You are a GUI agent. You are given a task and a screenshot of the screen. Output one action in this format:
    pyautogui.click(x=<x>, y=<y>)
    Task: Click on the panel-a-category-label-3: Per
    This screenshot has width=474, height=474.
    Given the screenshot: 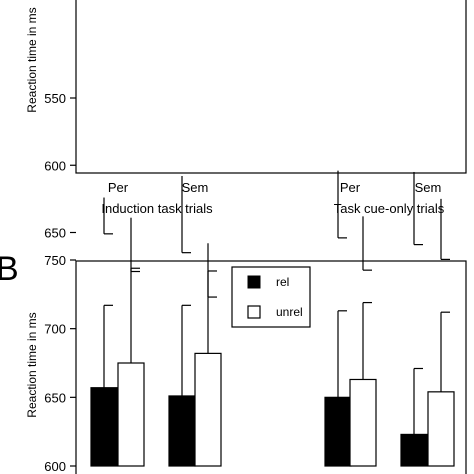 What is the action you would take?
    pyautogui.click(x=350, y=187)
    